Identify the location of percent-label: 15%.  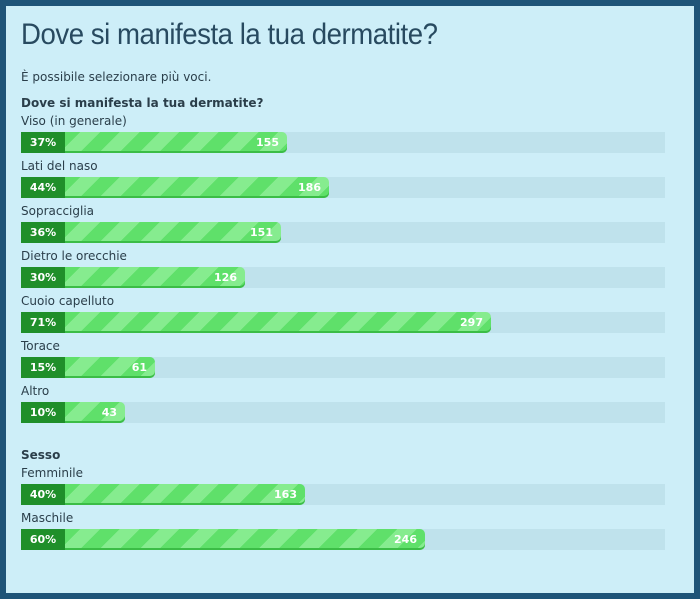
(43, 367).